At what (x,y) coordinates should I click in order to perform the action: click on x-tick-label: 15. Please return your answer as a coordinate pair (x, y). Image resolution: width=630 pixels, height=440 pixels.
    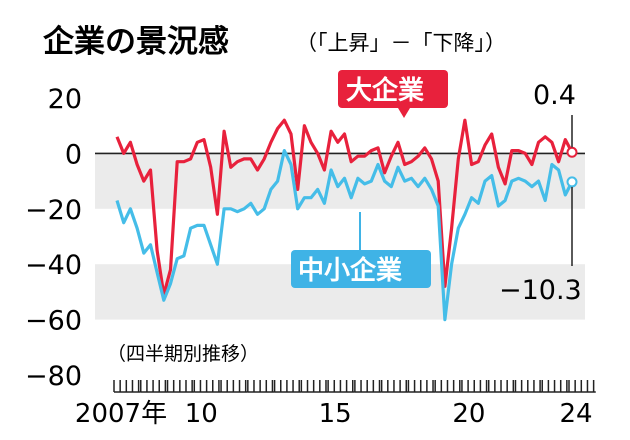
    Looking at the image, I should click on (335, 414).